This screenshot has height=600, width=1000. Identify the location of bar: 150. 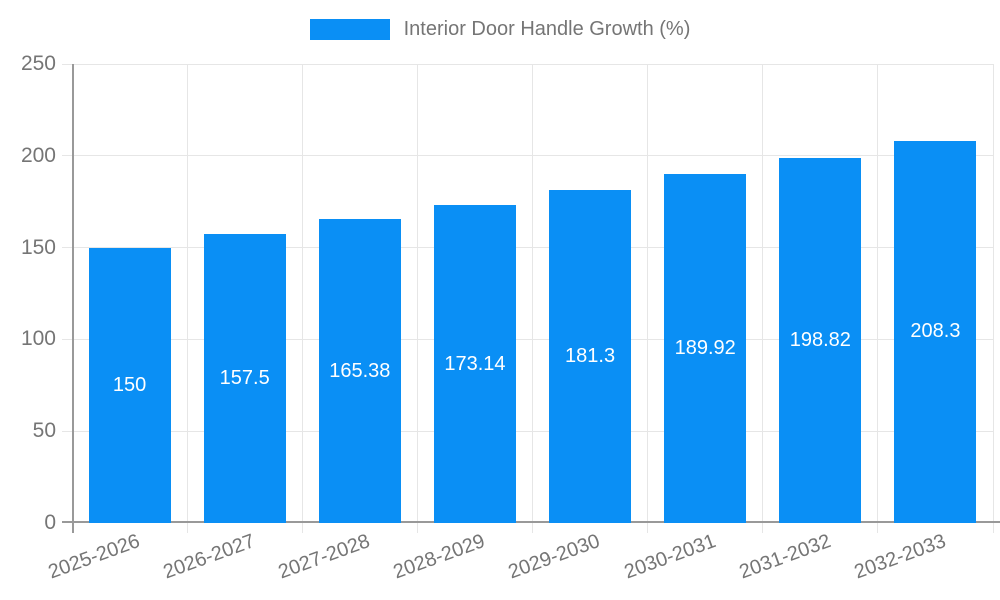
(129, 385).